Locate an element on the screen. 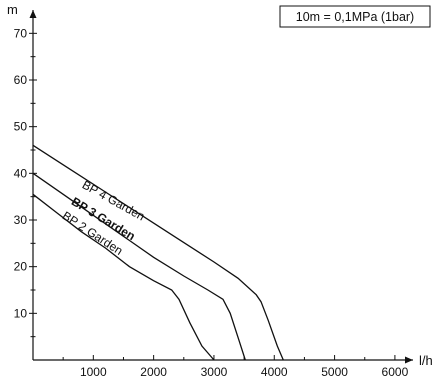 The width and height of the screenshot is (447, 379). y-tick-label: 50 is located at coordinates (21, 127).